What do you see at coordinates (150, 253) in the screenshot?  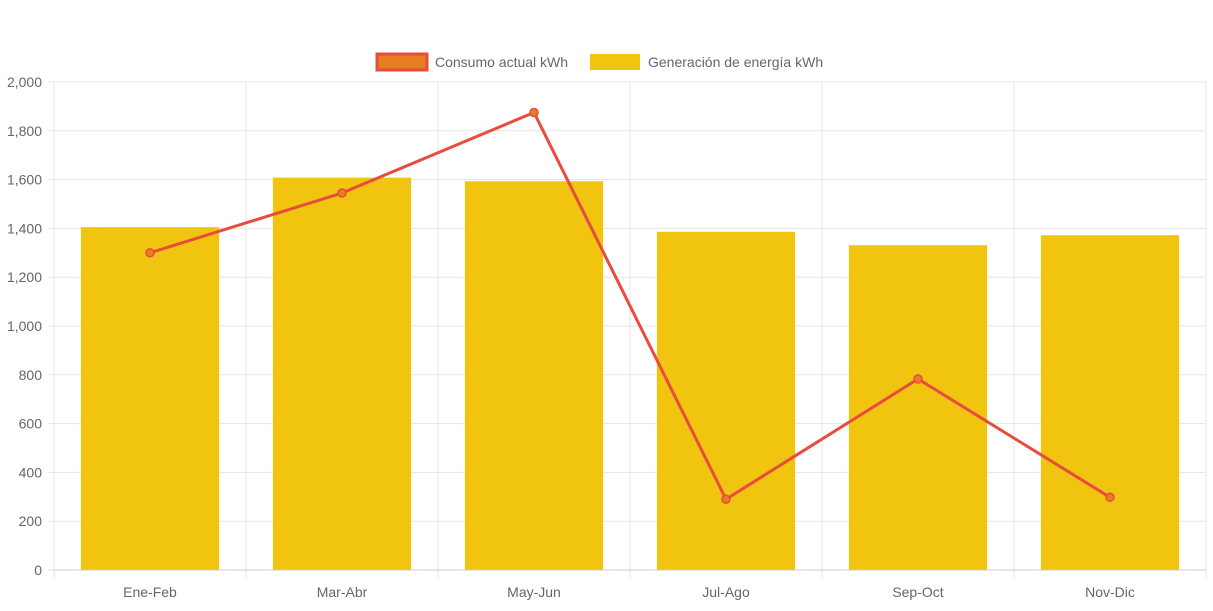 I see `point-ene-feb` at bounding box center [150, 253].